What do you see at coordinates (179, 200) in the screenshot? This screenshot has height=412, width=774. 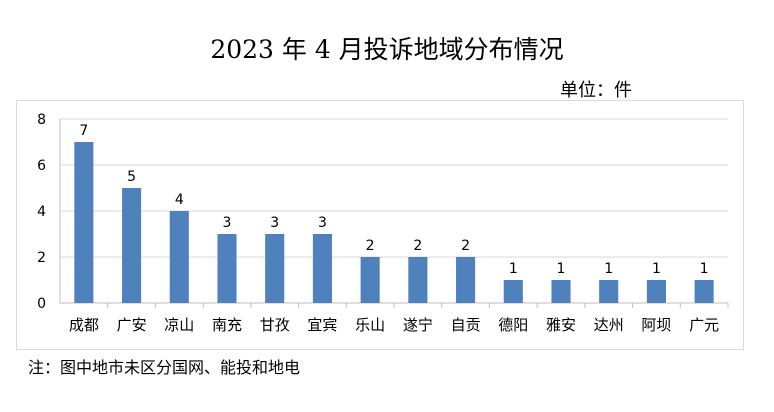 I see `data-label: 4` at bounding box center [179, 200].